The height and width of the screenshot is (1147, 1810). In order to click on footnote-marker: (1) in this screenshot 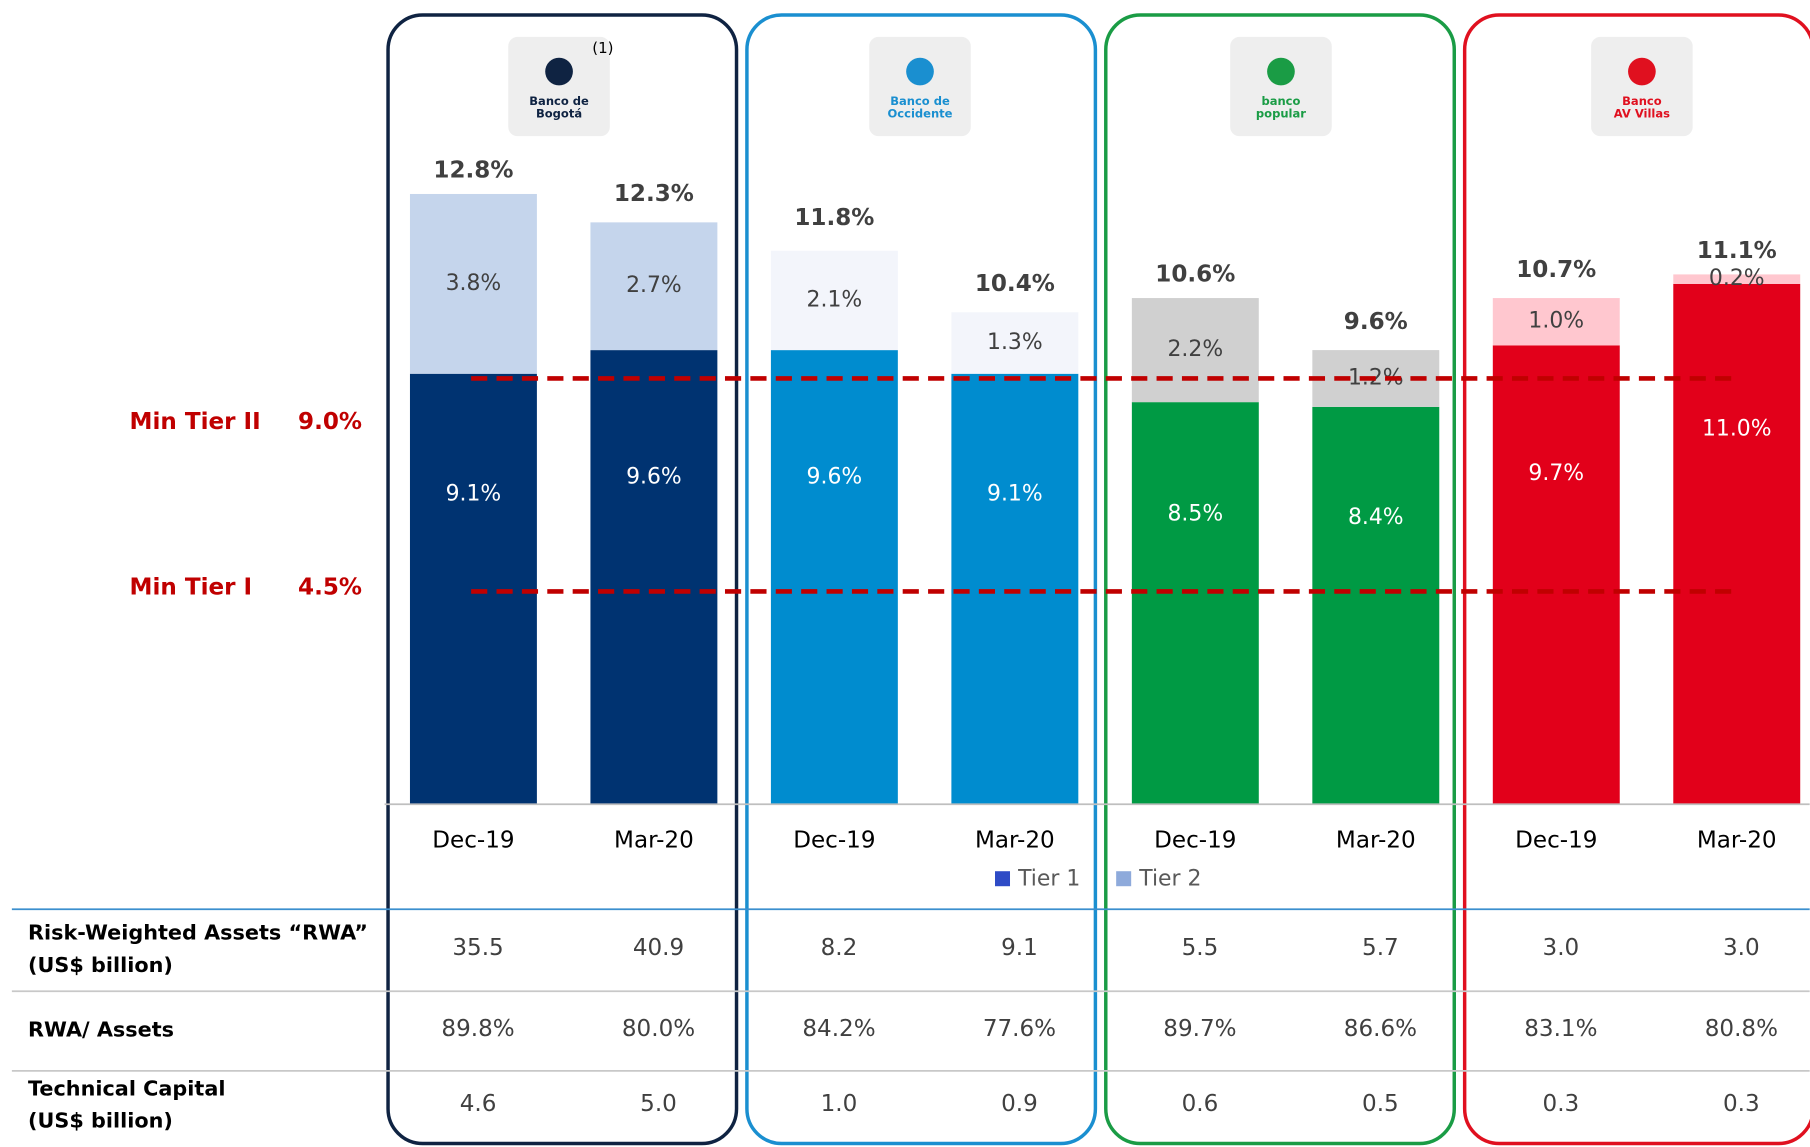, I will do `click(602, 48)`.